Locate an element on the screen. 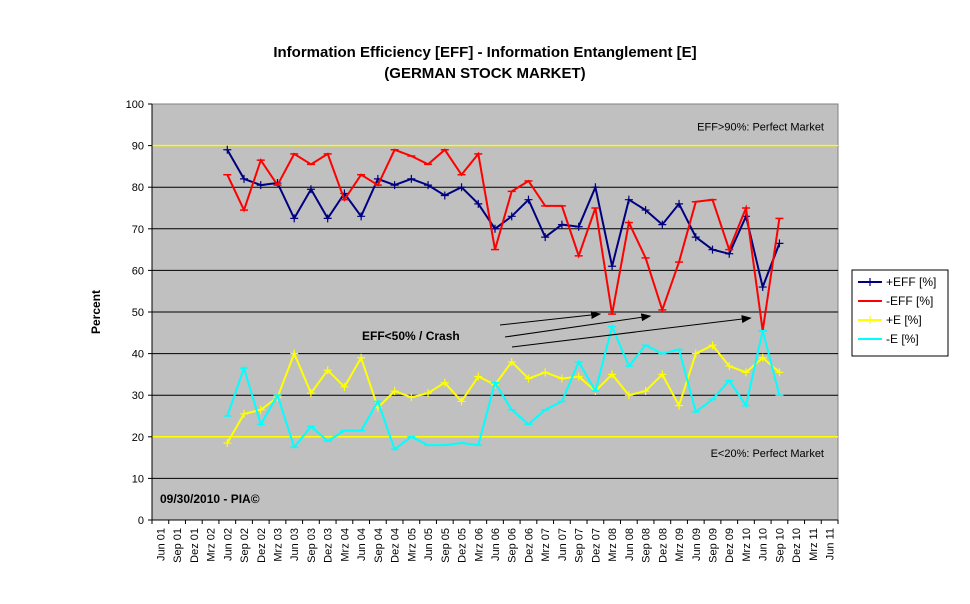 The height and width of the screenshot is (604, 970). x-tick-label: Dez 10 is located at coordinates (797, 545).